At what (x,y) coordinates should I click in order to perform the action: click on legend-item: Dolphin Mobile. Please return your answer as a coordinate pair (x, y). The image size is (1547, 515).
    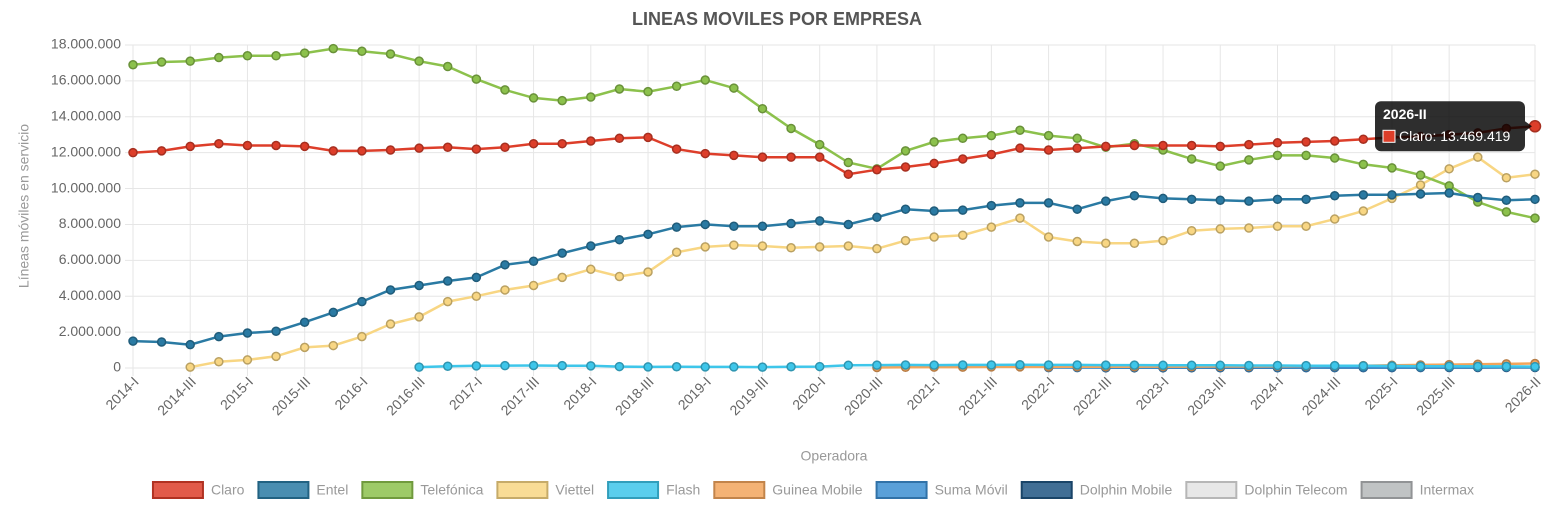
    Looking at the image, I should click on (1097, 490).